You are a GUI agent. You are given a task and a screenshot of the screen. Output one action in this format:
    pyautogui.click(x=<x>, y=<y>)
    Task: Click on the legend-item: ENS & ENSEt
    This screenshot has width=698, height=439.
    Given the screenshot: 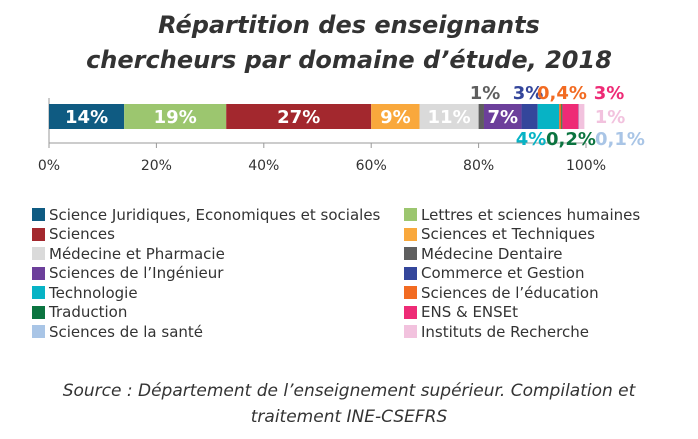 What is the action you would take?
    pyautogui.click(x=534, y=313)
    